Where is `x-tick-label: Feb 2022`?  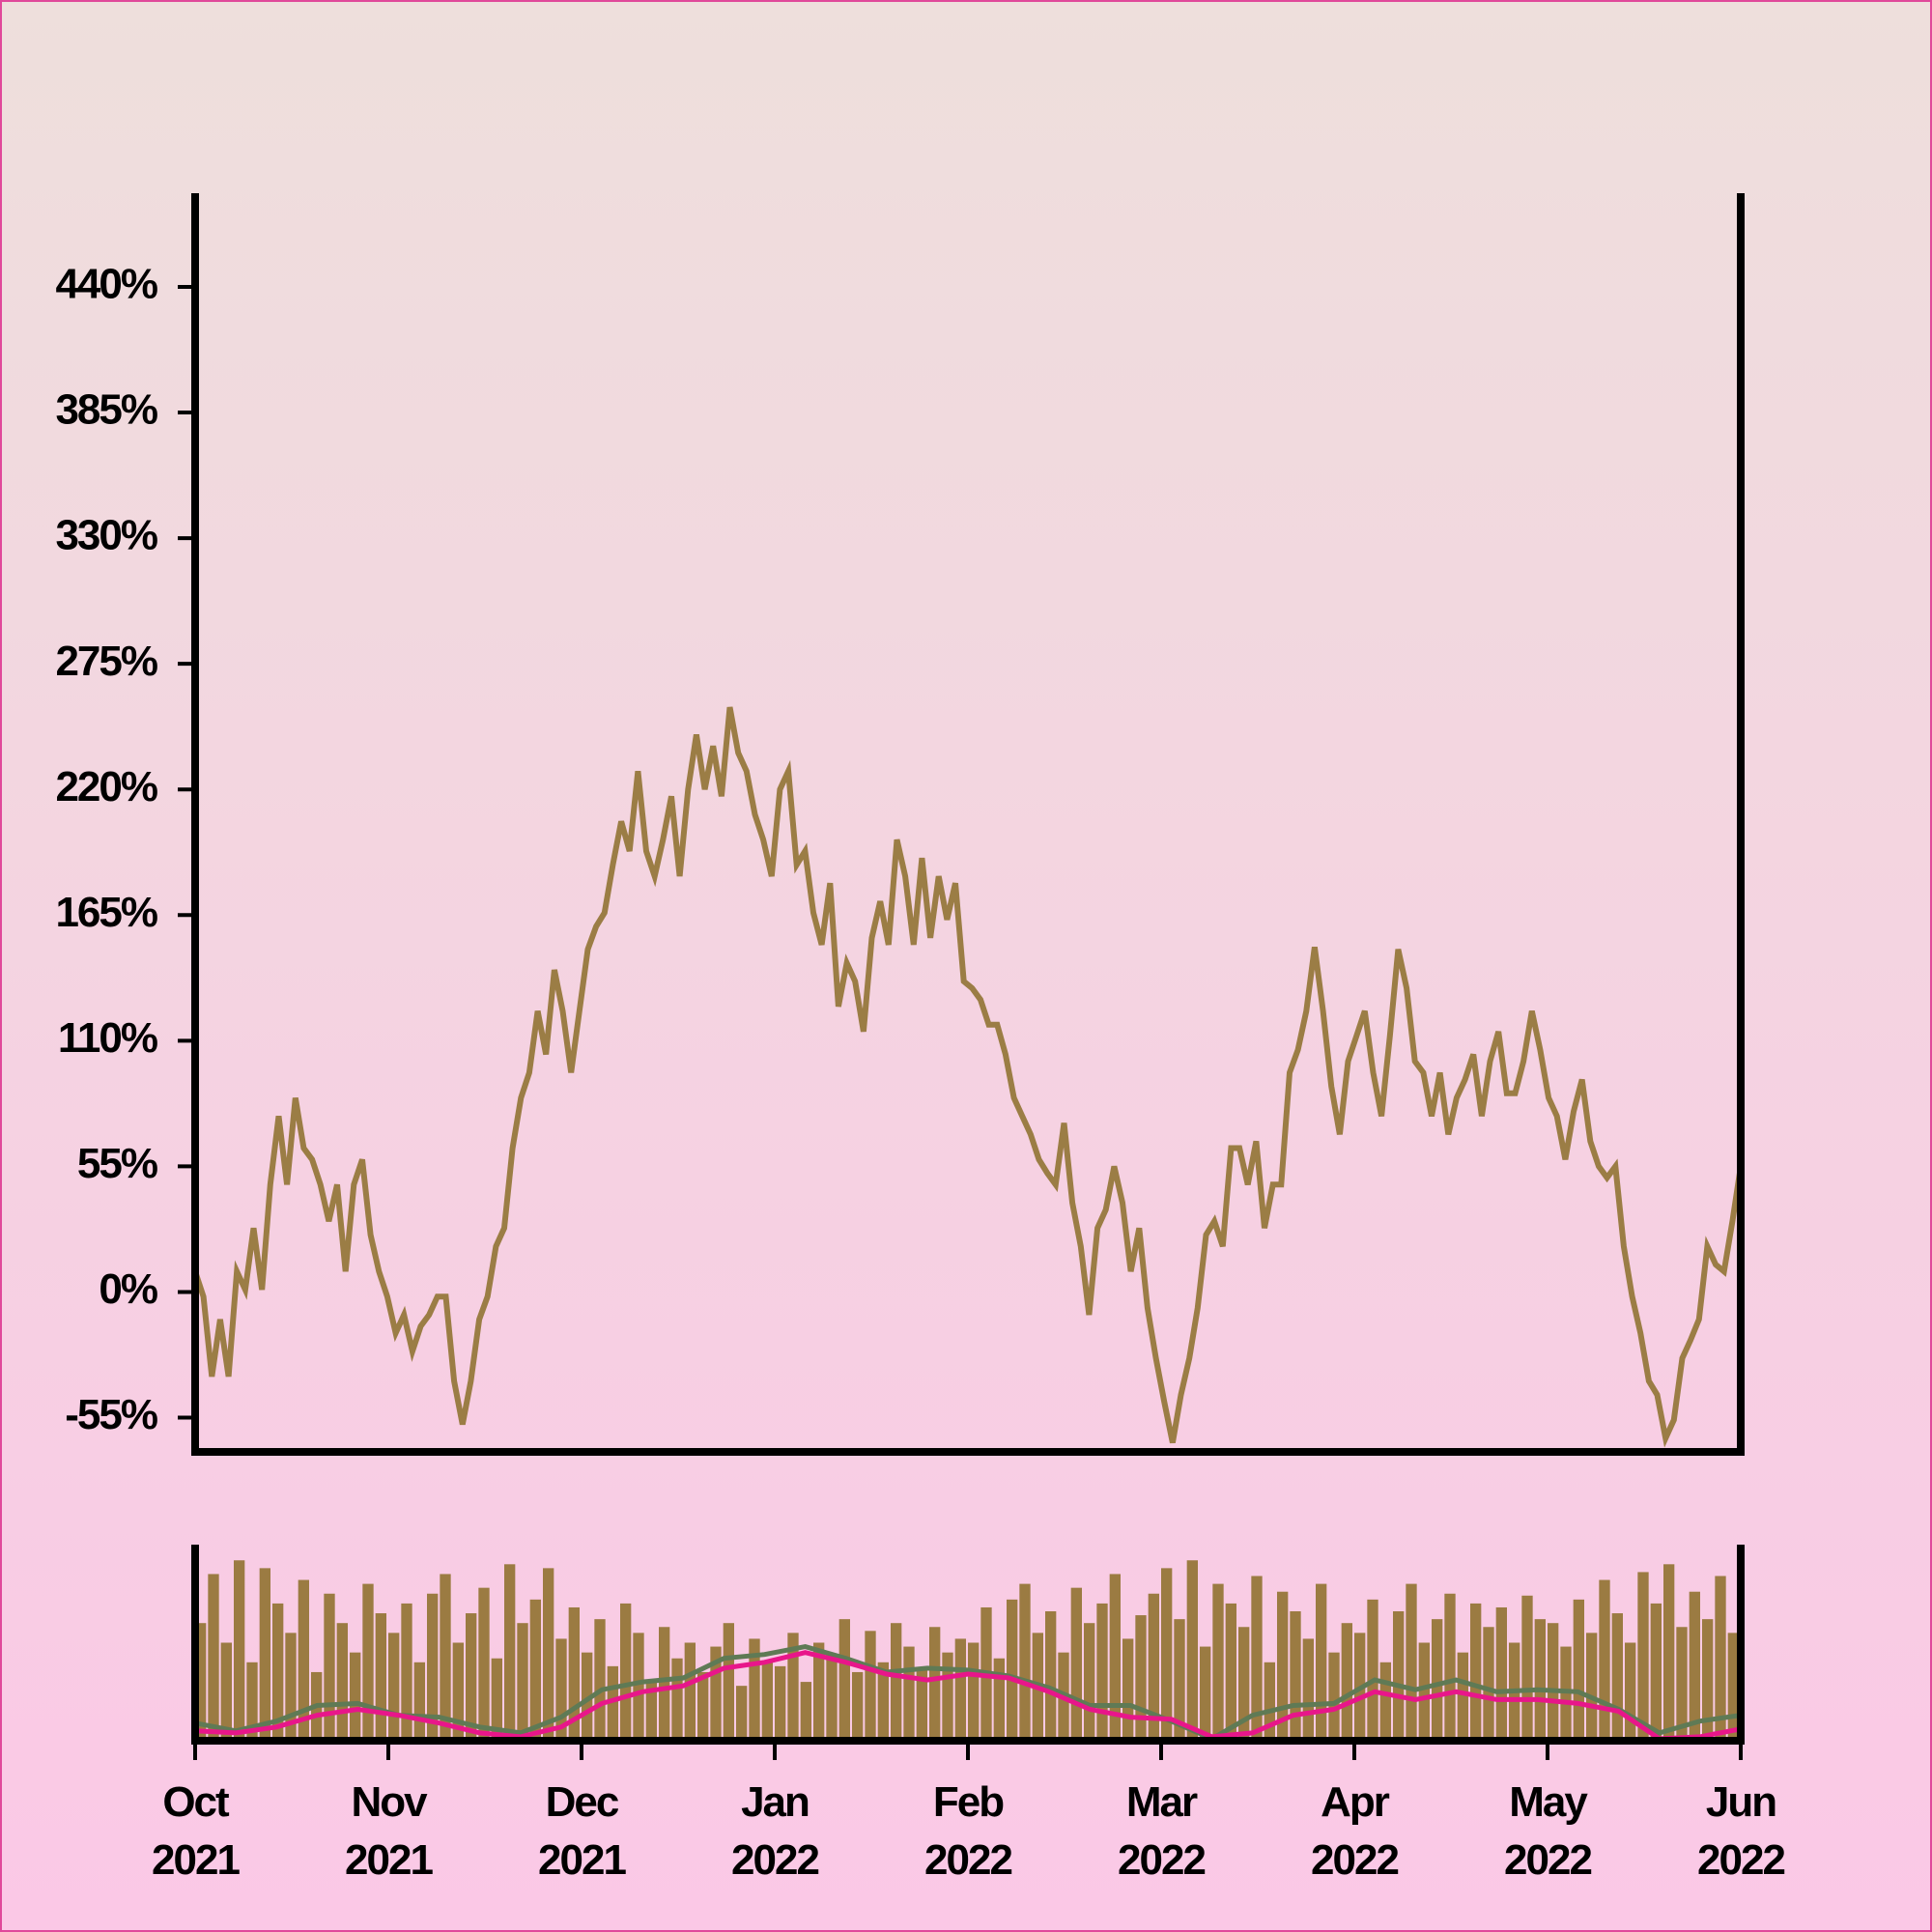 x-tick-label: Feb 2022 is located at coordinates (967, 1831).